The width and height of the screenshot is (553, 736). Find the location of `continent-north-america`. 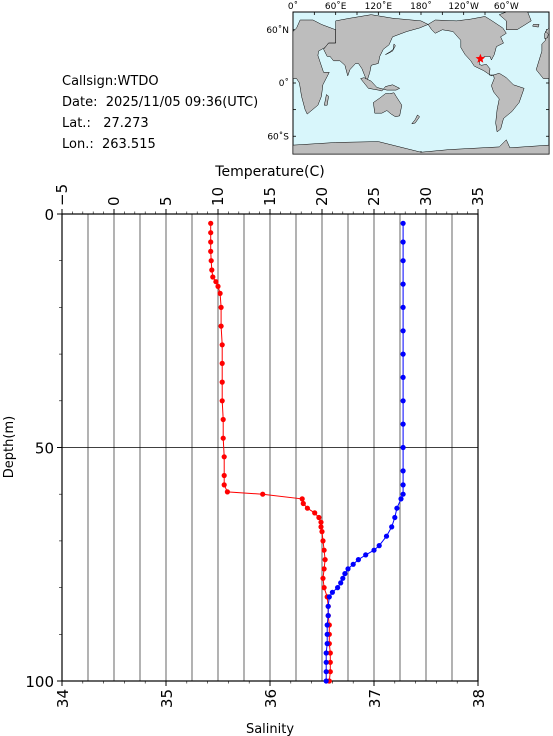

continent-north-america is located at coordinates (467, 46).